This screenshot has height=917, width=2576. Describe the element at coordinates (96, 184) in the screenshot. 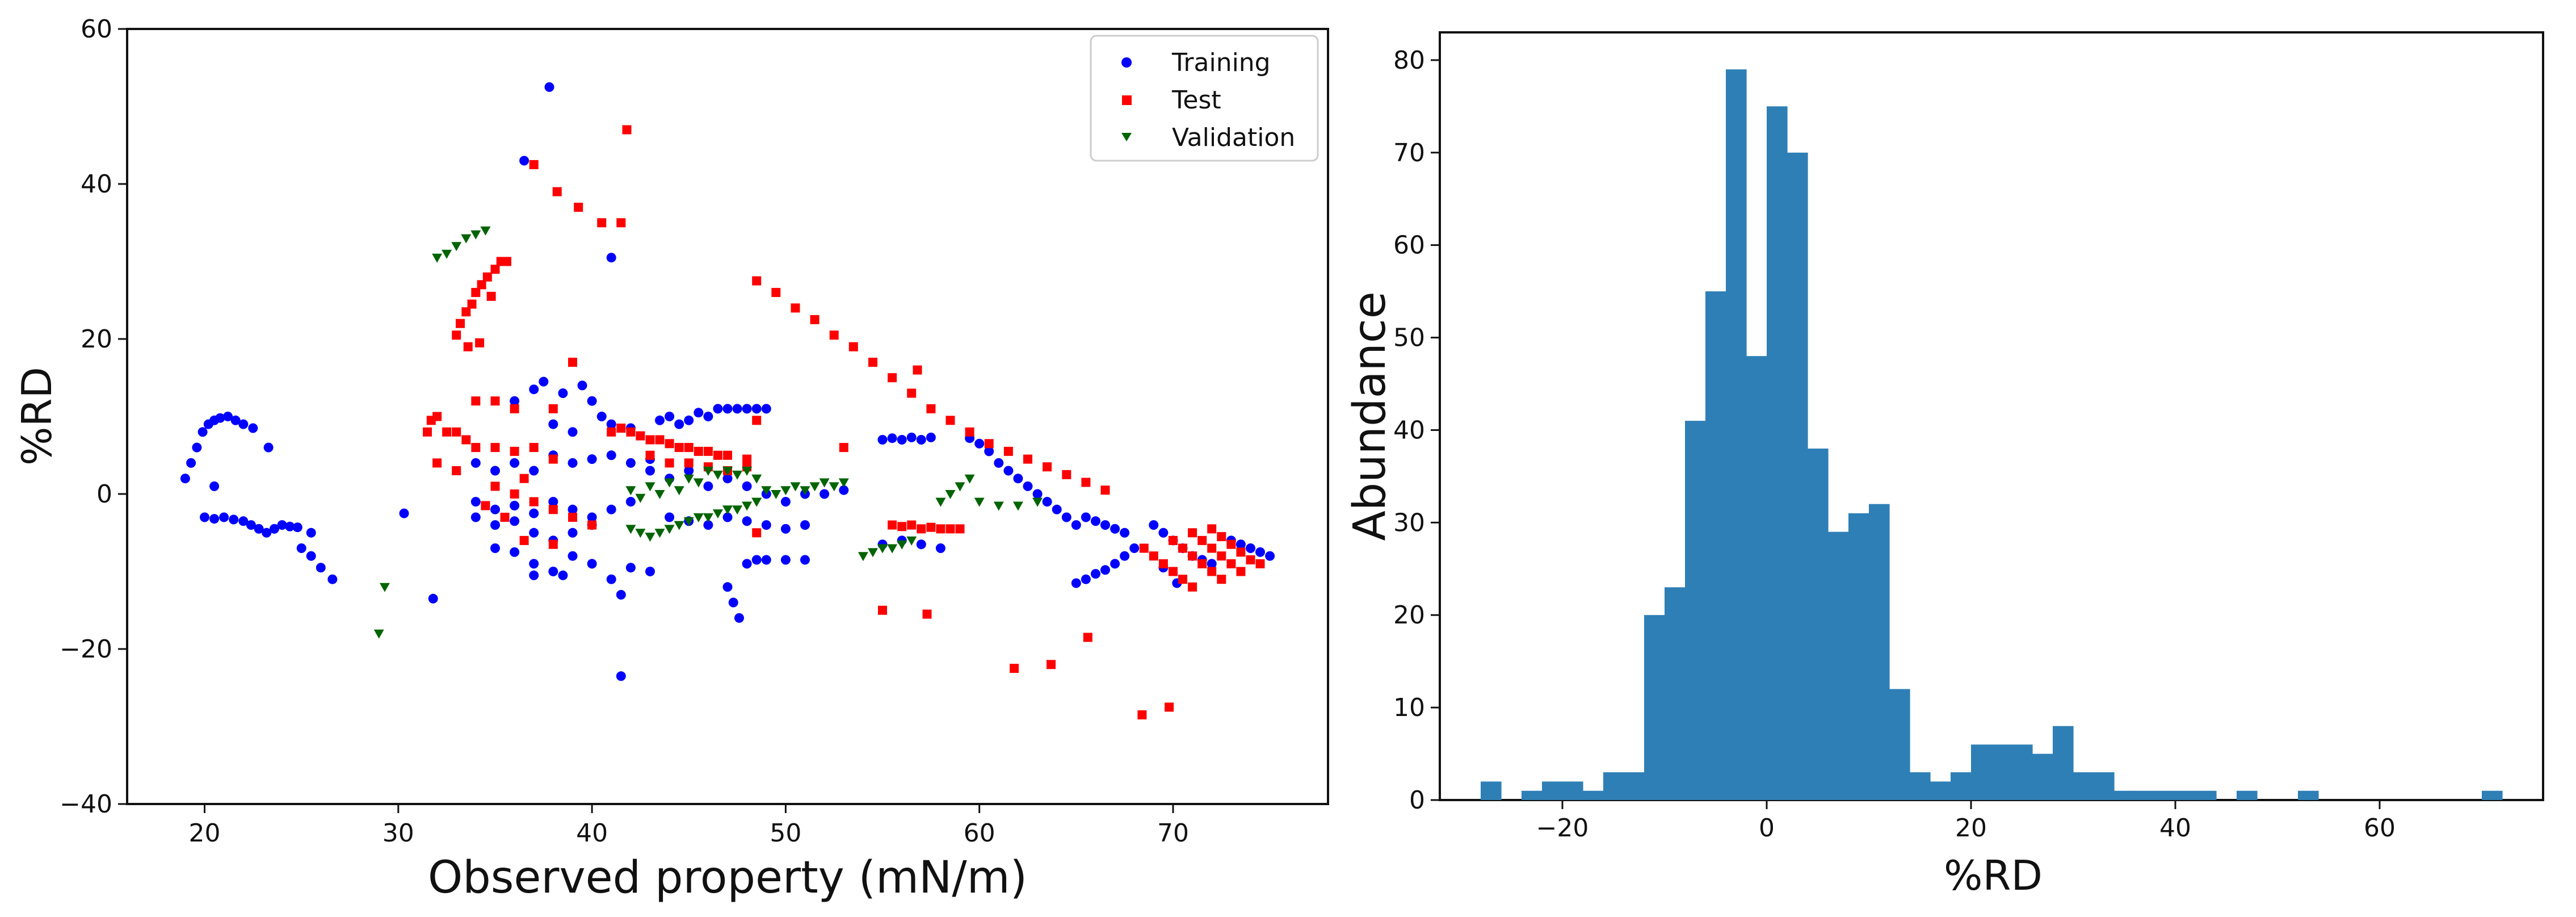

I see `scatter-y-tick-label: 40` at that location.